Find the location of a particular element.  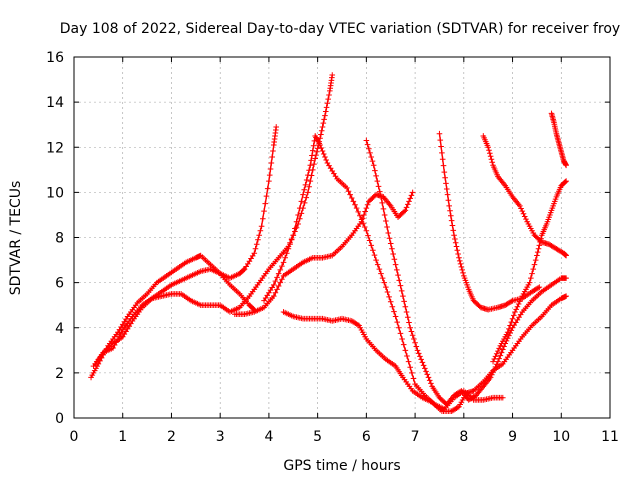

series-sat-d is located at coordinates (324, 253).